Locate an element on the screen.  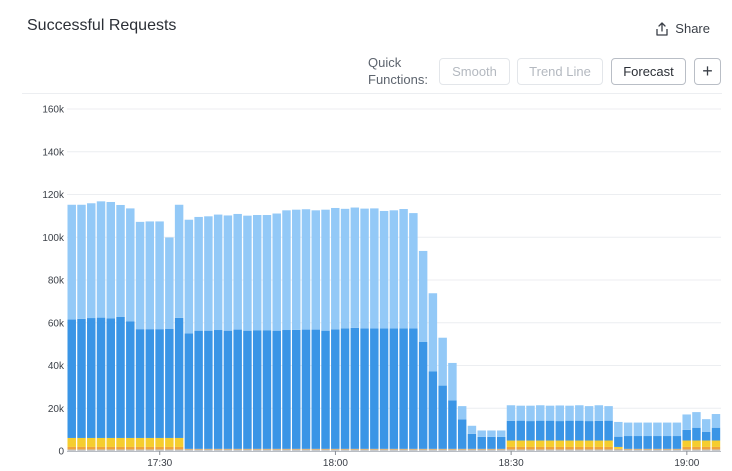
add-function-button: + is located at coordinates (707, 71).